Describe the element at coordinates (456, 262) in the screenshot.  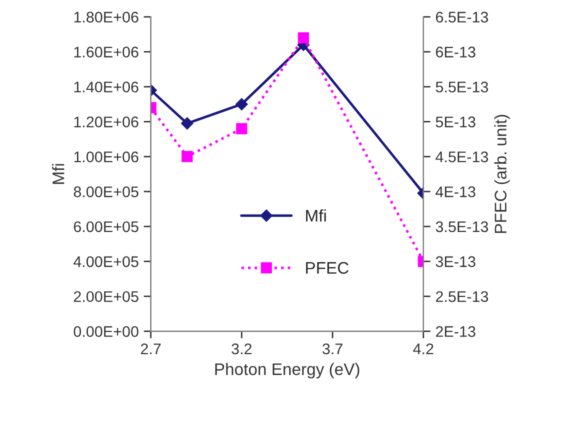
I see `y2-tick-label: 3E-13` at that location.